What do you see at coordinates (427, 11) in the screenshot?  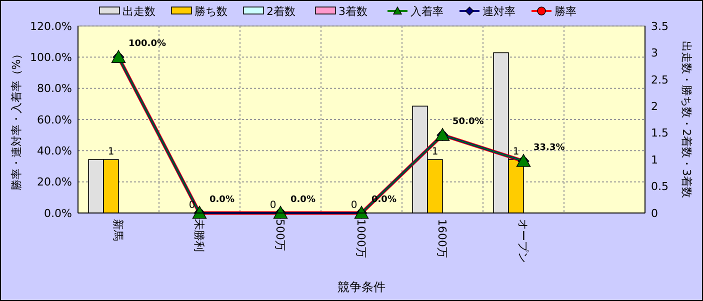 I see `legend-label: 入着率` at bounding box center [427, 11].